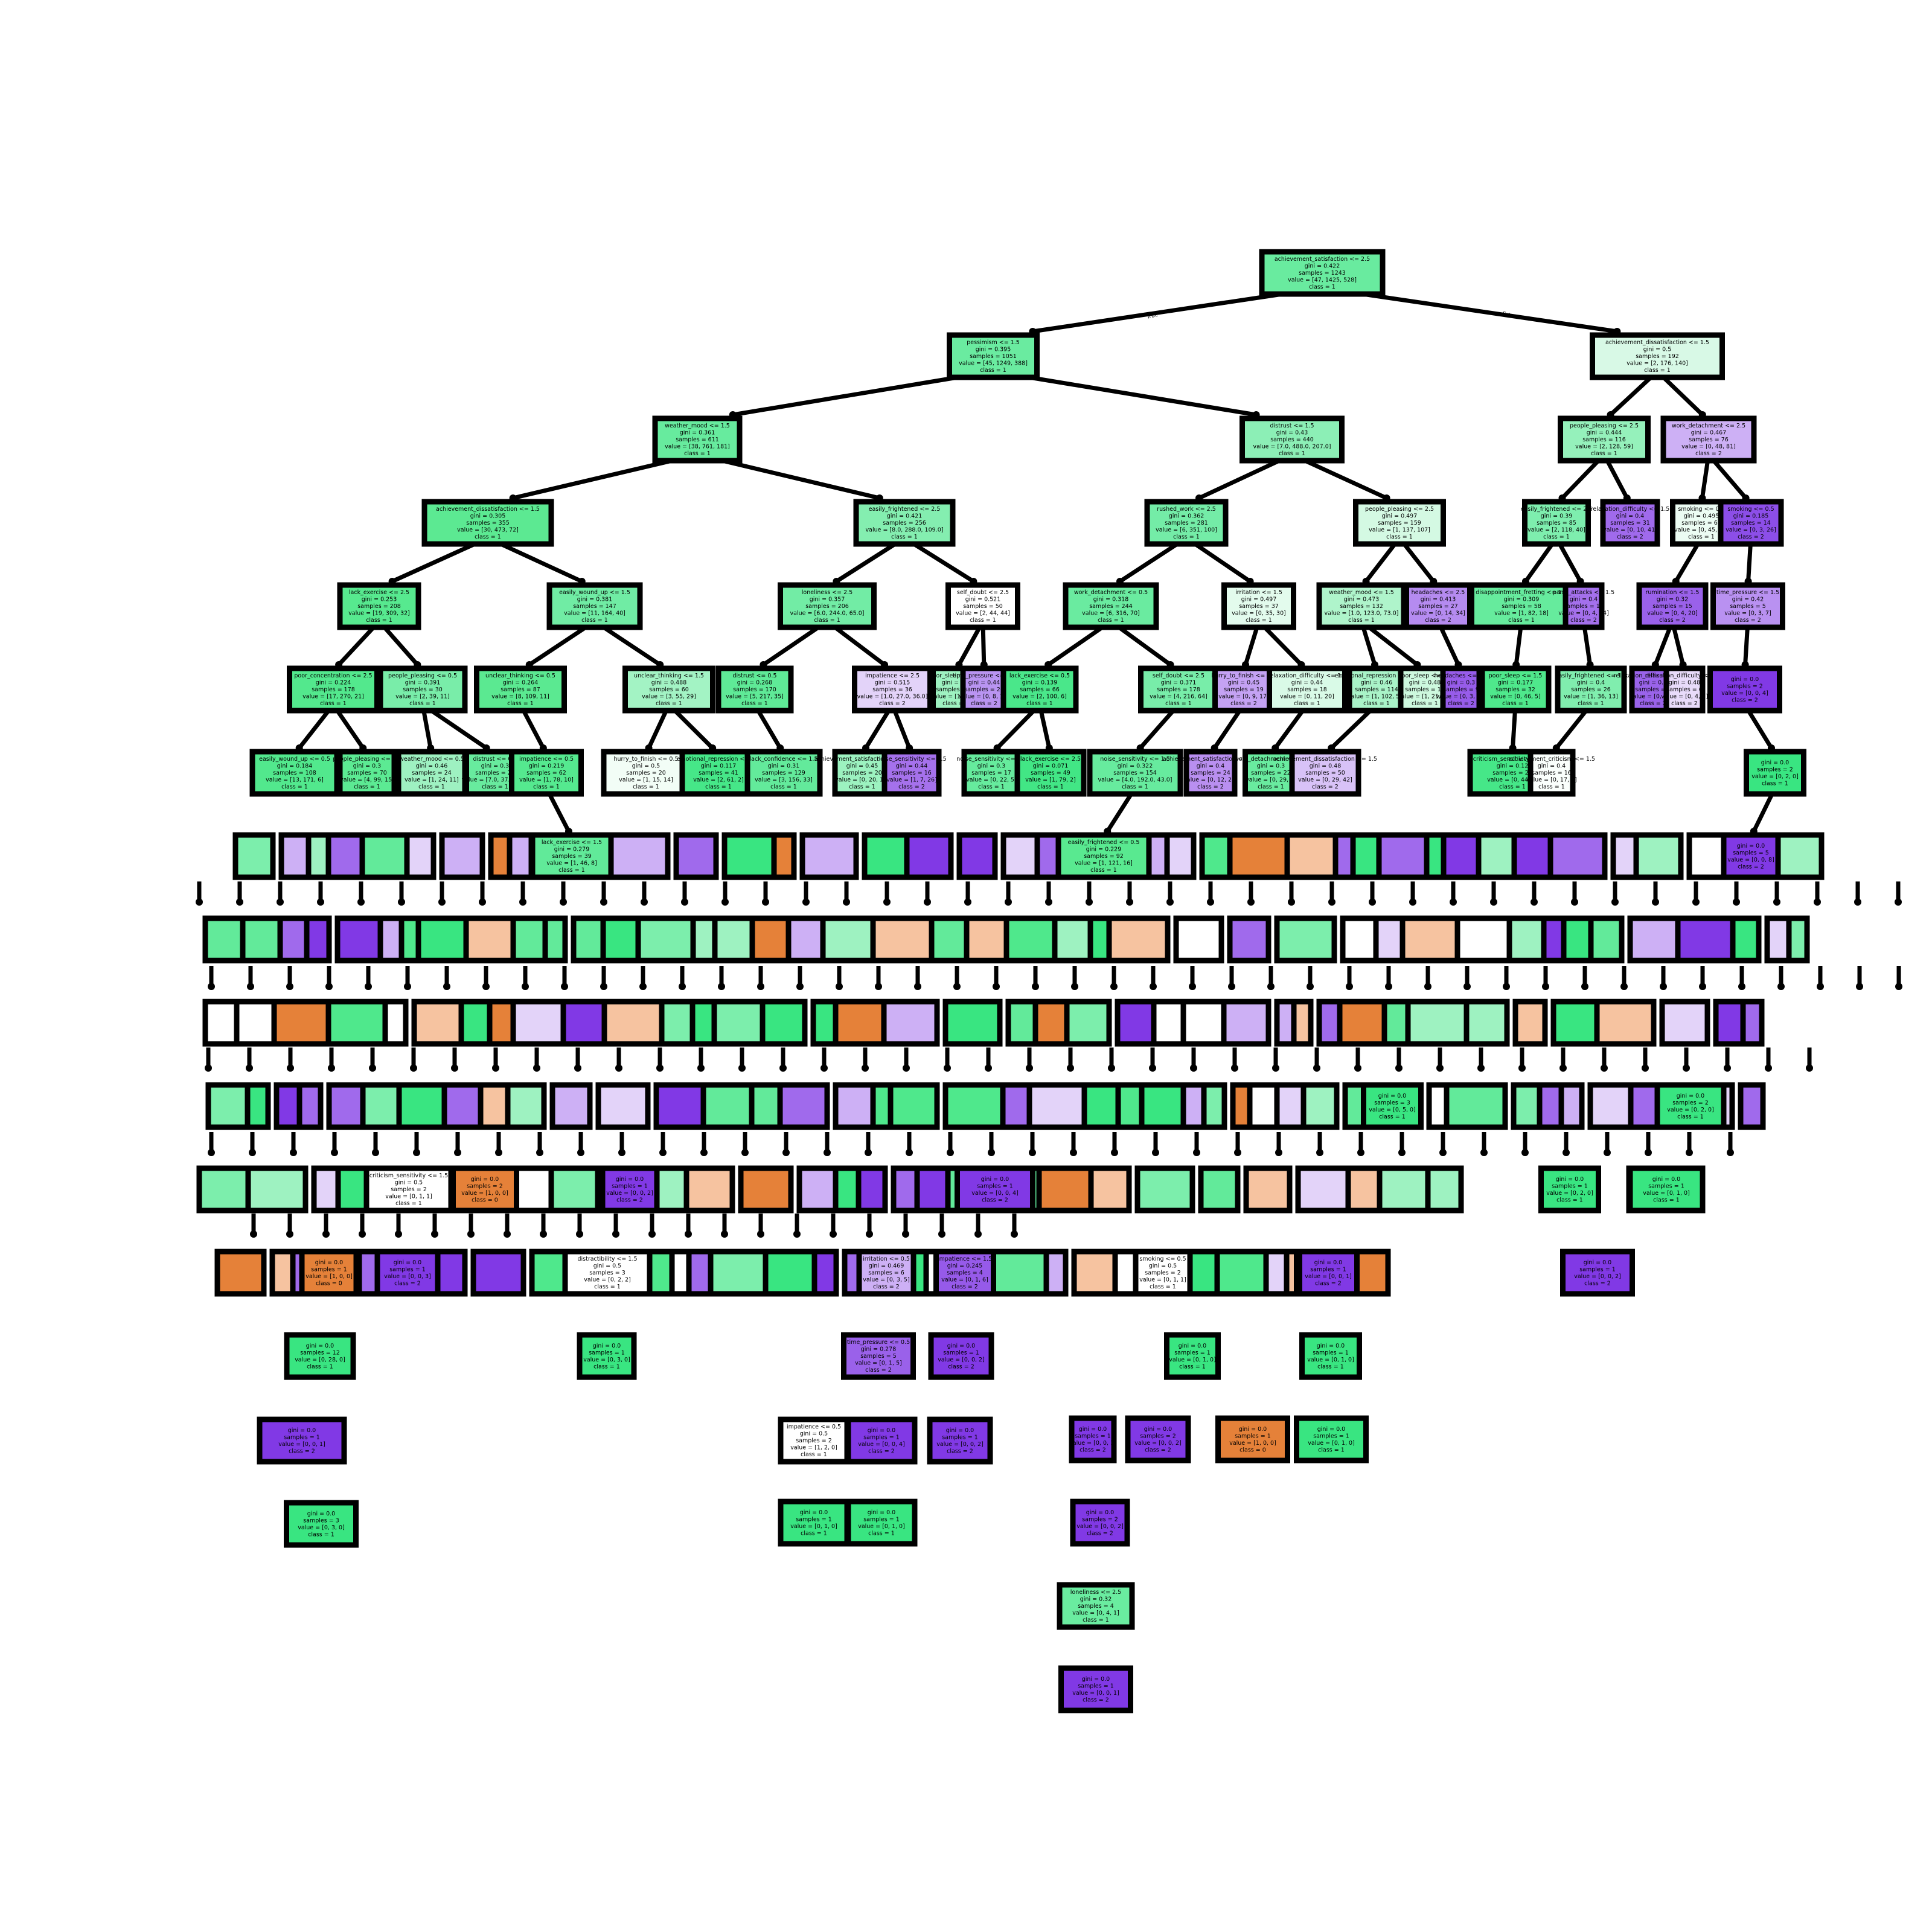  Describe the element at coordinates (543, 1234) in the screenshot. I see `edge-dense-174-head` at that location.